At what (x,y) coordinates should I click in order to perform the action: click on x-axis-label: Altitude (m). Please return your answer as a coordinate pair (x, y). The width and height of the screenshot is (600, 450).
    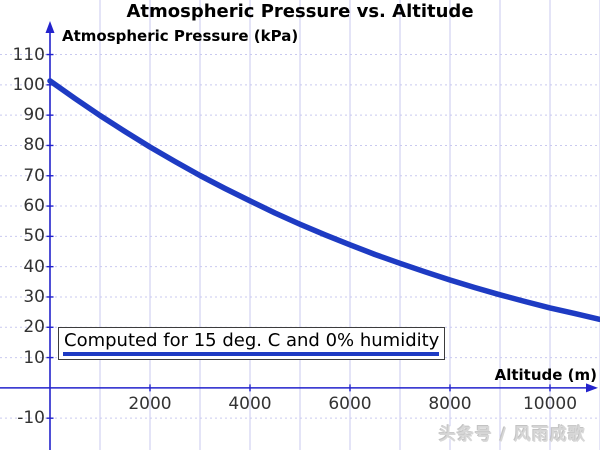
    Looking at the image, I should click on (545, 375).